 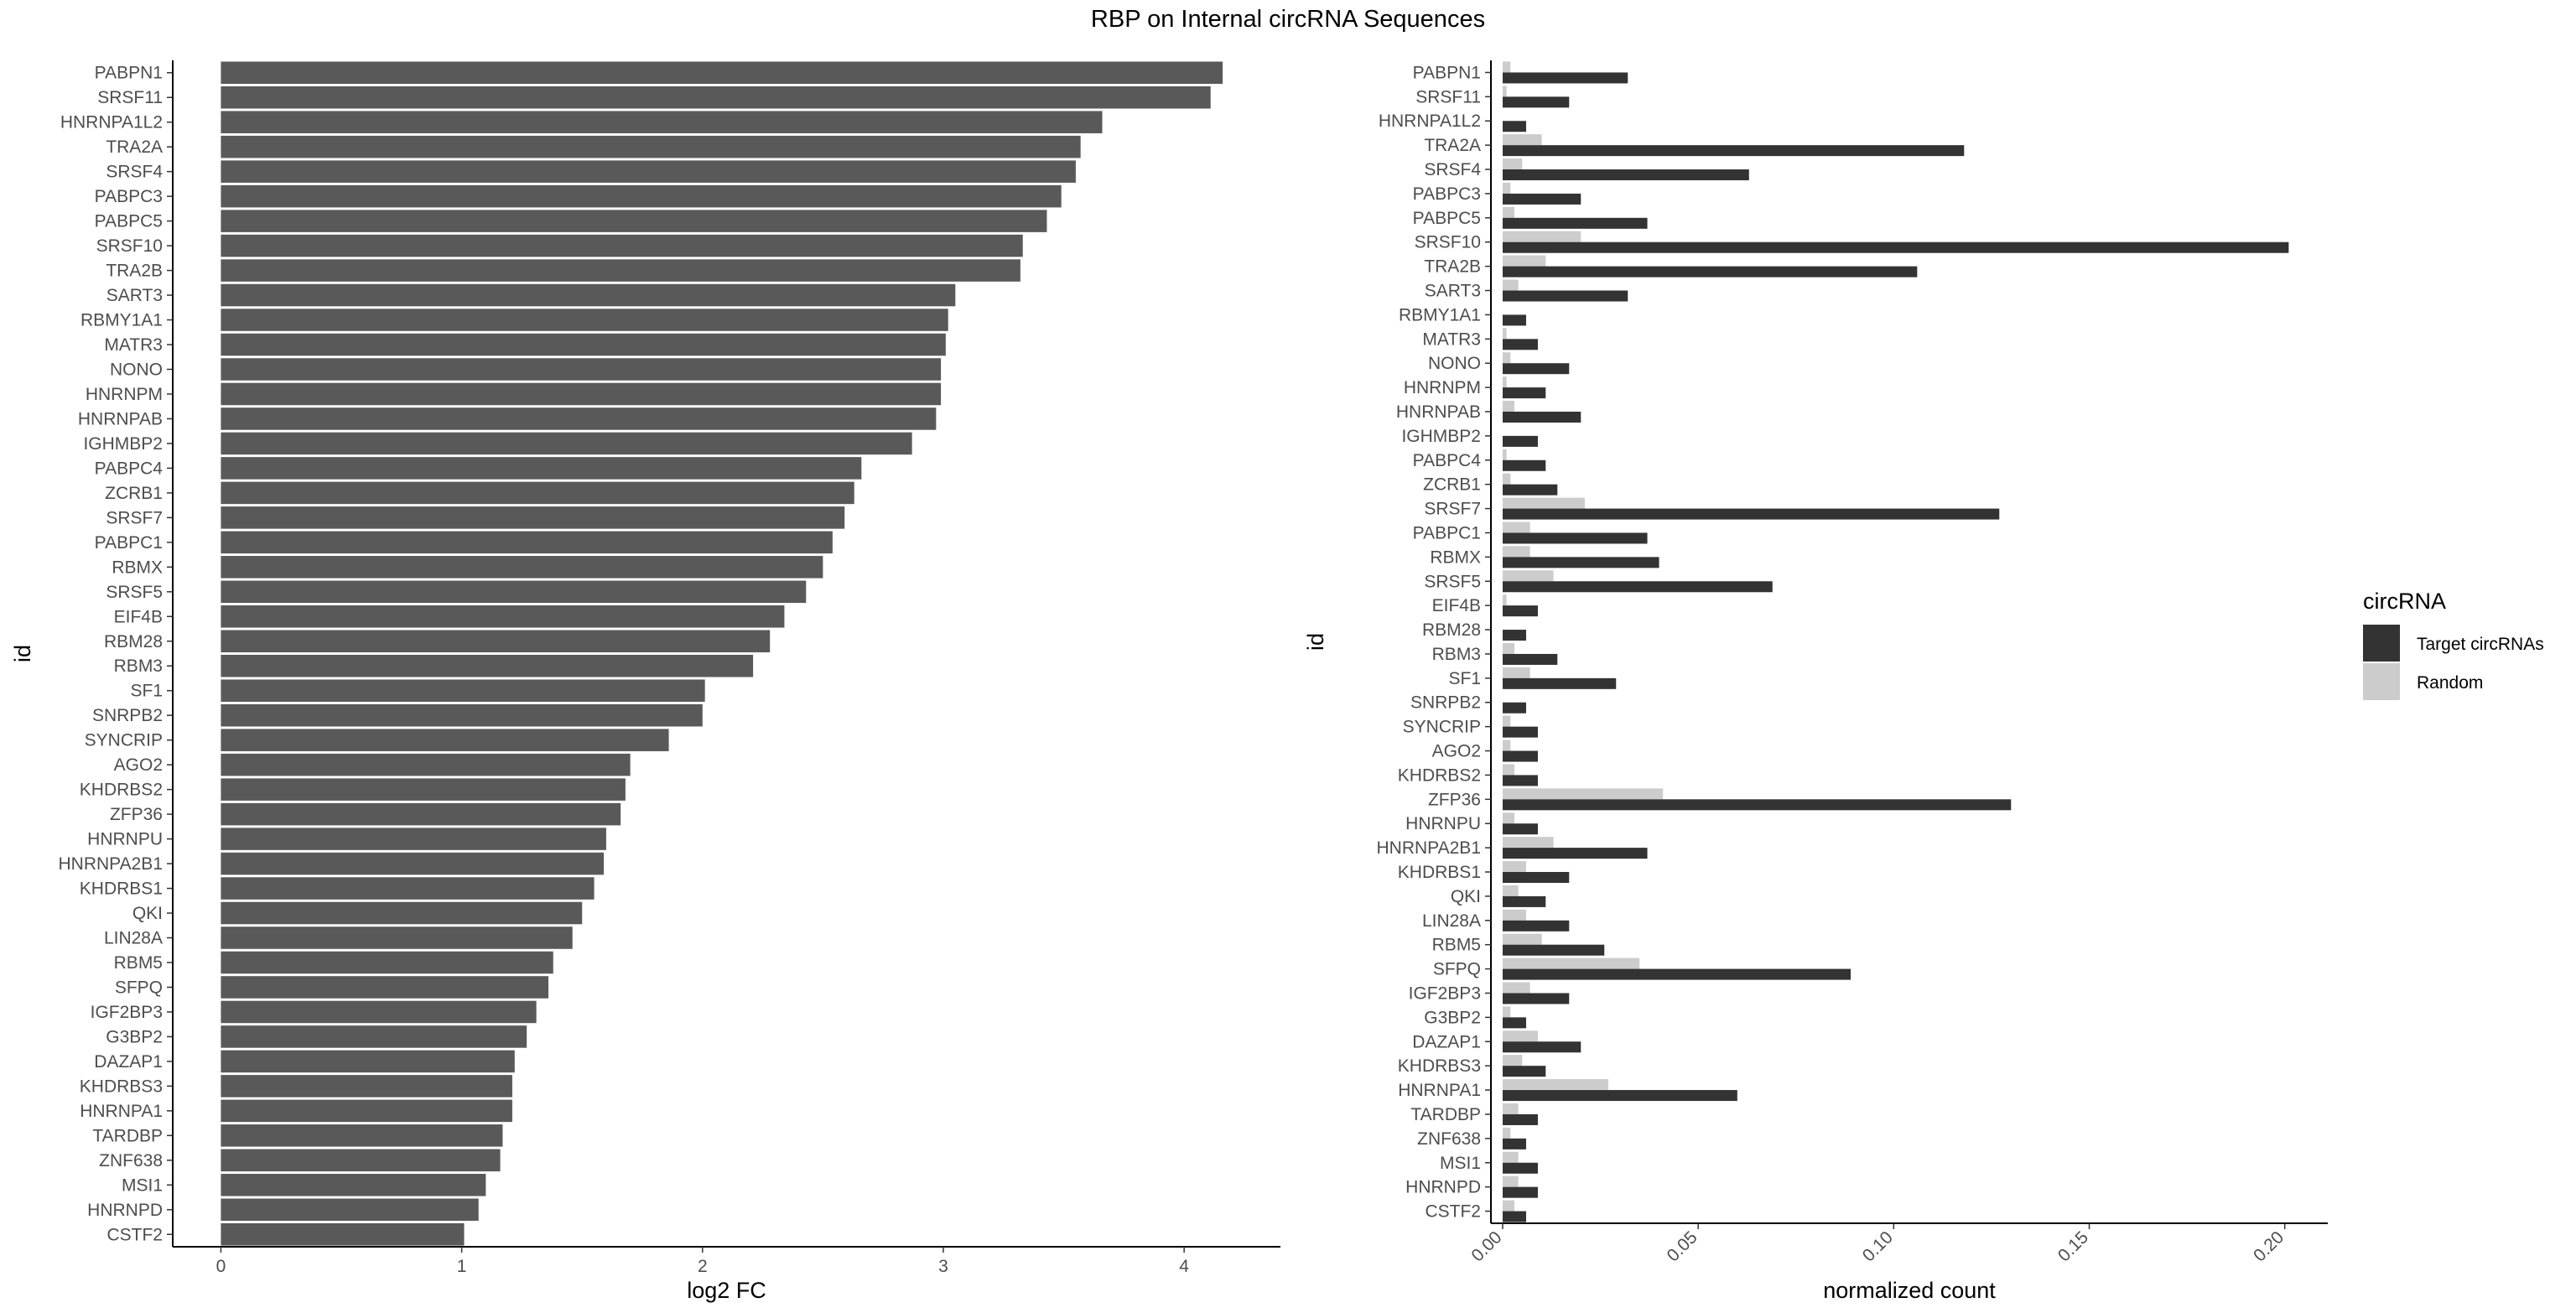 I want to click on left-y-tick-label: IGF2BP3, so click(x=127, y=1012).